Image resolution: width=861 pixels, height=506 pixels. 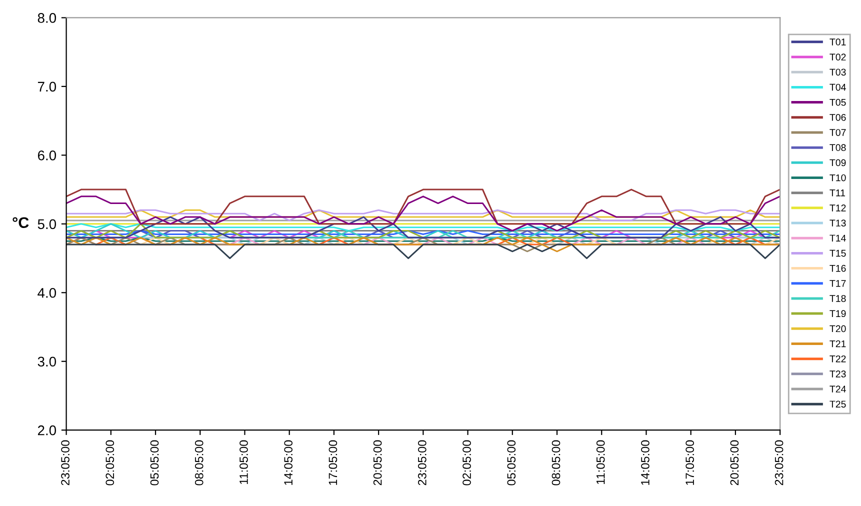 I want to click on legend-label: T12, so click(x=838, y=208).